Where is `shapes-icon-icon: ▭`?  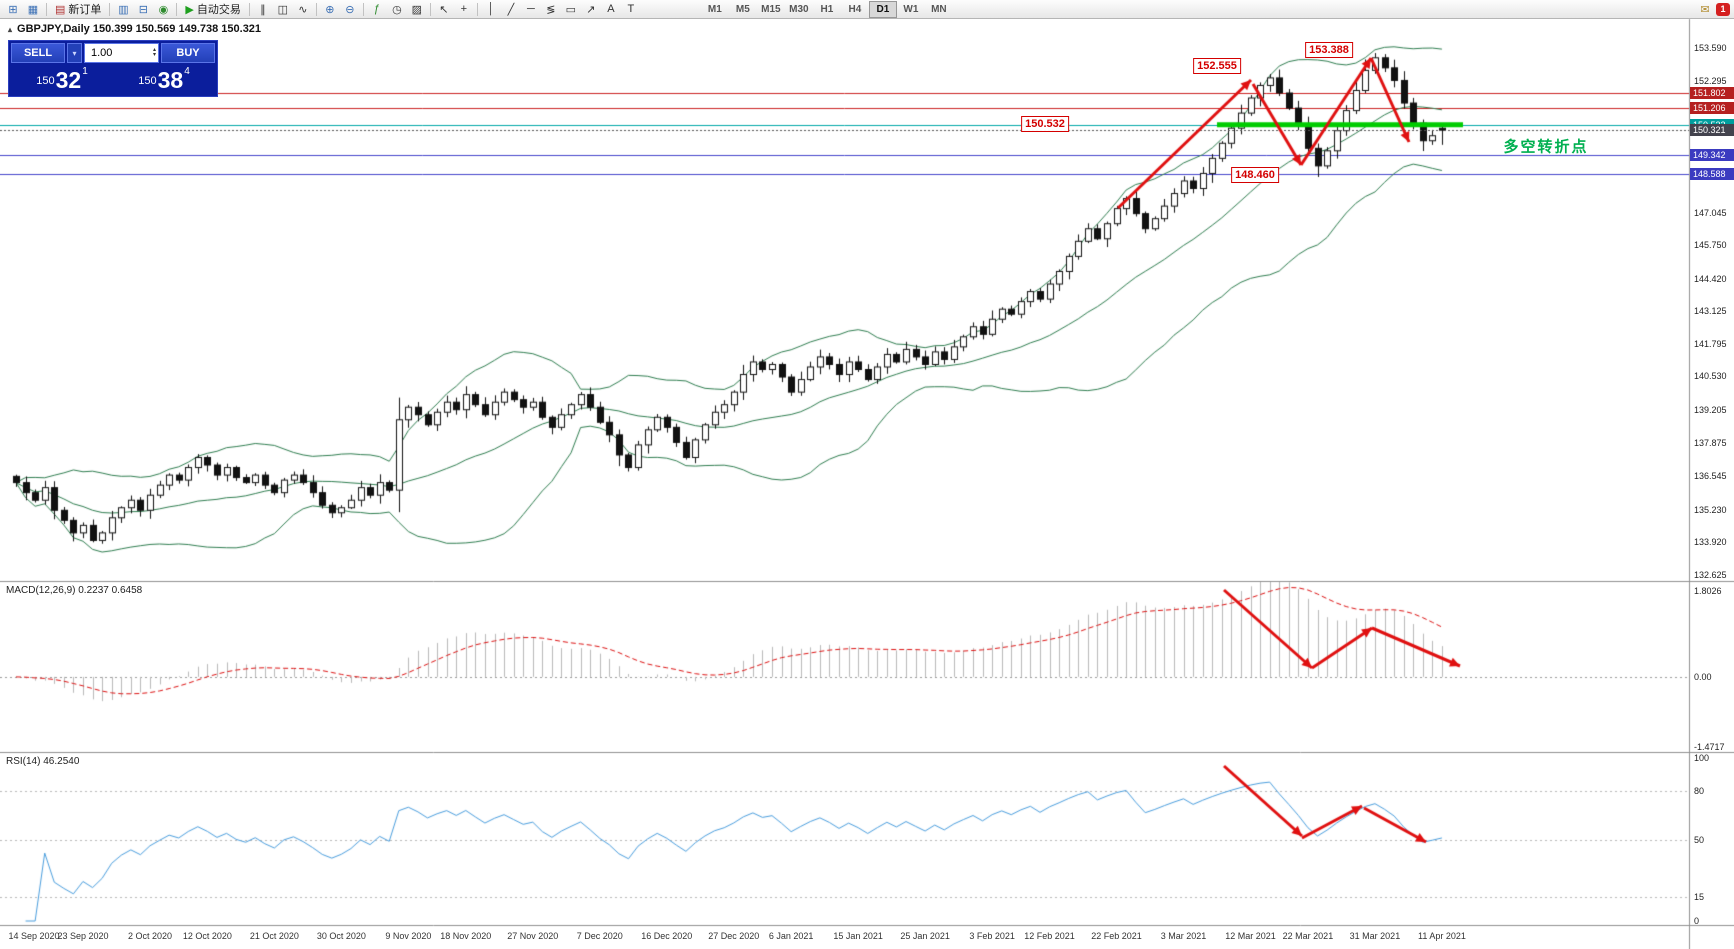
shapes-icon-icon: ▭ is located at coordinates (571, 9).